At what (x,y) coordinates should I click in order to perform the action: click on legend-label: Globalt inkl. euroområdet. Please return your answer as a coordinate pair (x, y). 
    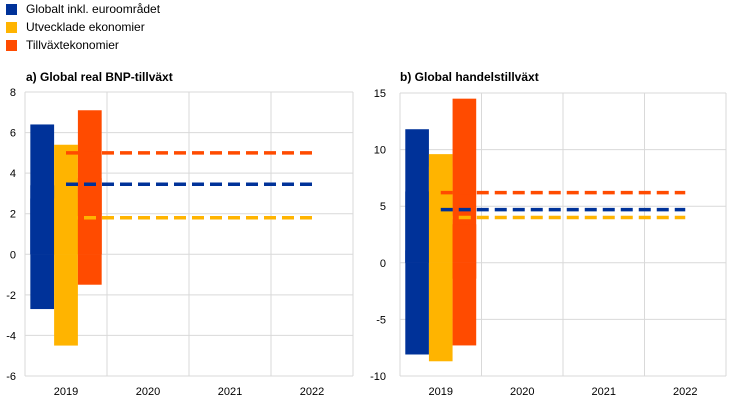
    Looking at the image, I should click on (93, 9).